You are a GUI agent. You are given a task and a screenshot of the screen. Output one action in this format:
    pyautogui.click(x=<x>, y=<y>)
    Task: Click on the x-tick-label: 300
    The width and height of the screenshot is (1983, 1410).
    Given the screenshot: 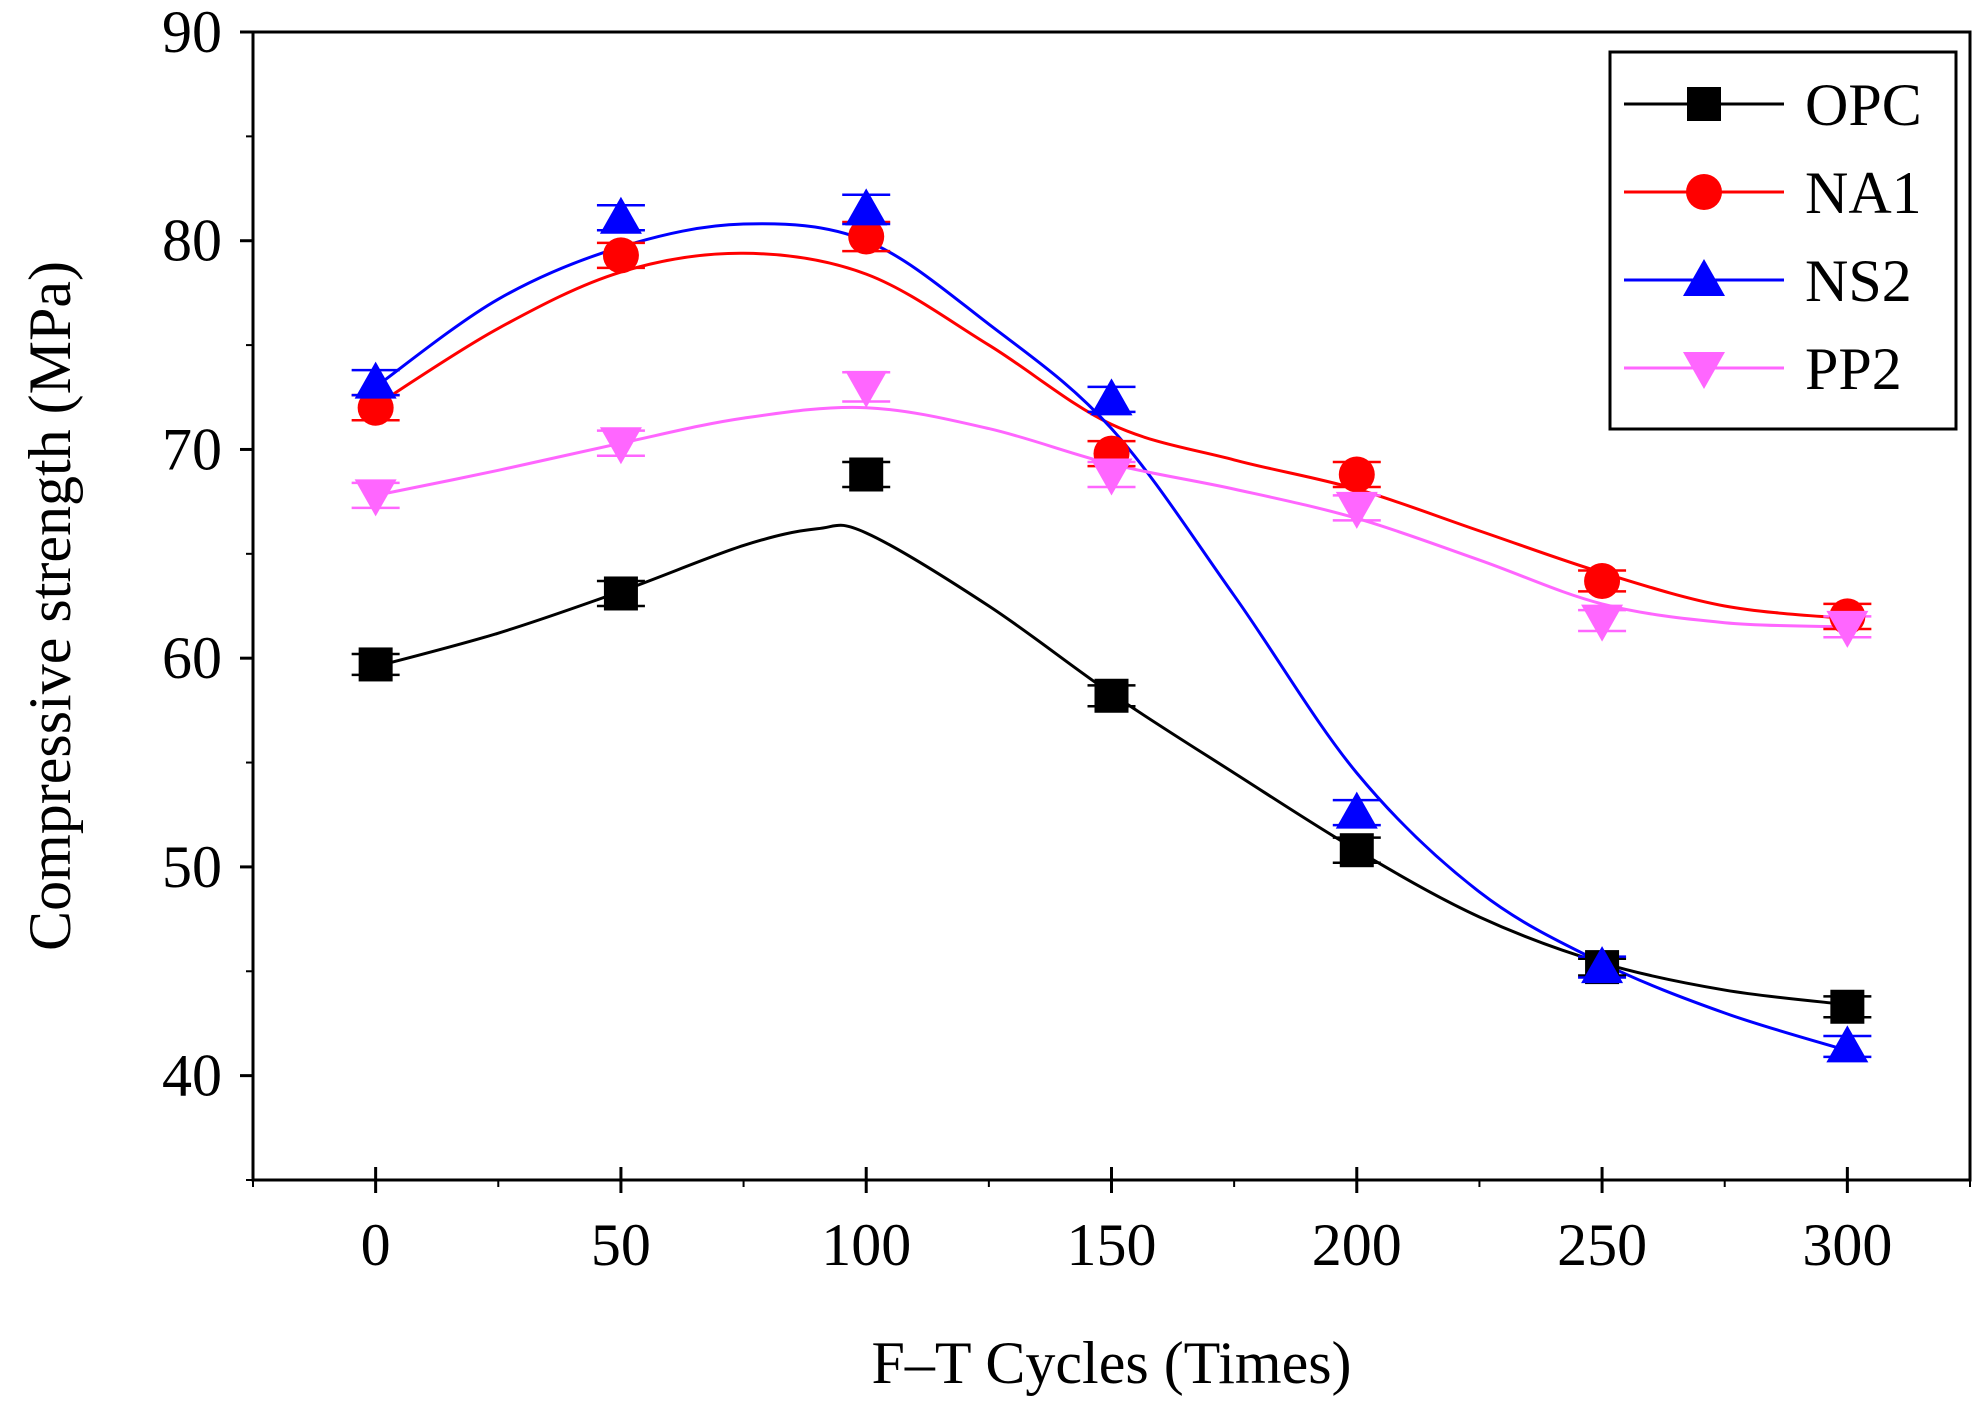 What is the action you would take?
    pyautogui.click(x=1847, y=1245)
    